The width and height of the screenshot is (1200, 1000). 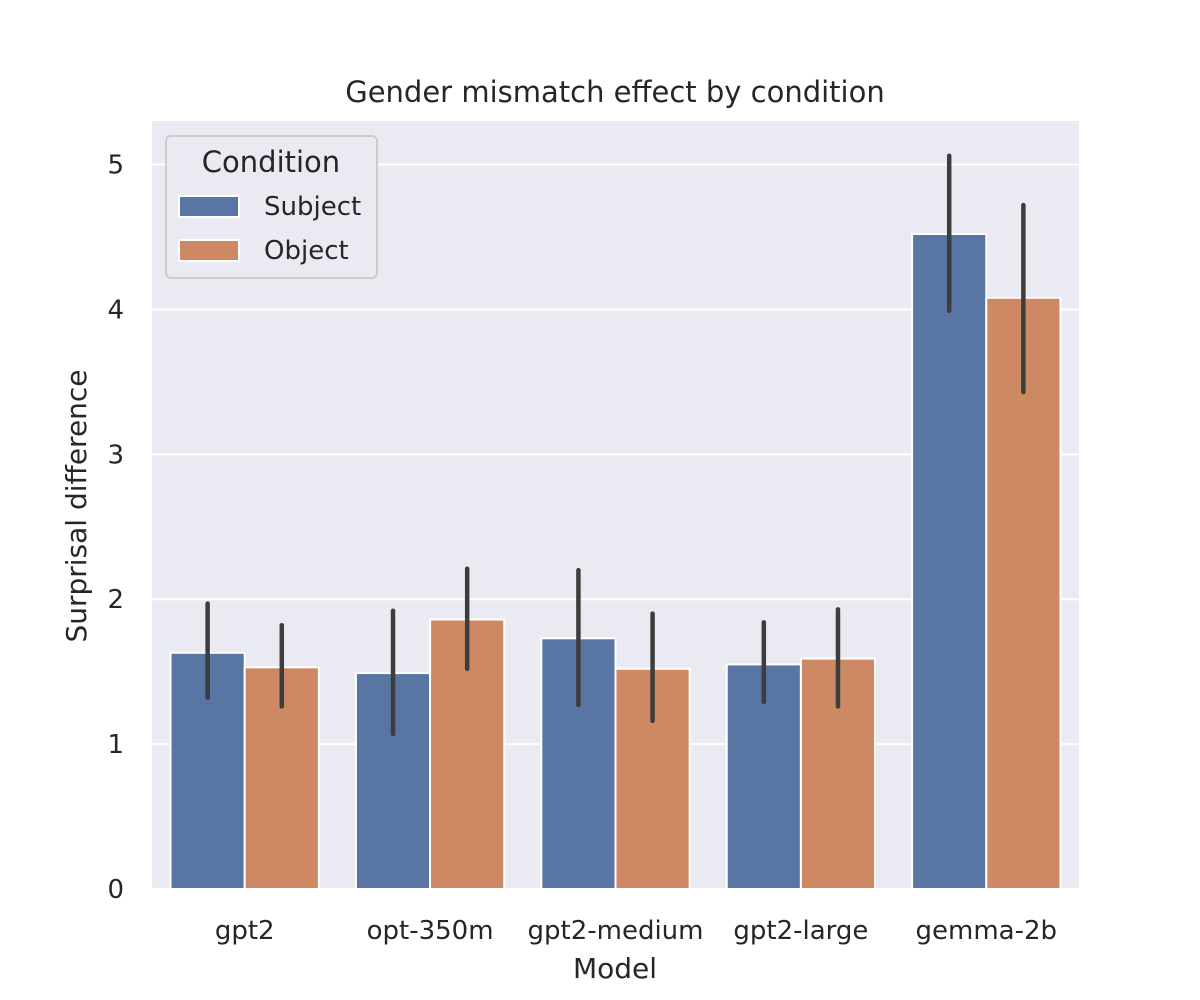 I want to click on x-tick-label: gemma-2b, so click(x=987, y=931).